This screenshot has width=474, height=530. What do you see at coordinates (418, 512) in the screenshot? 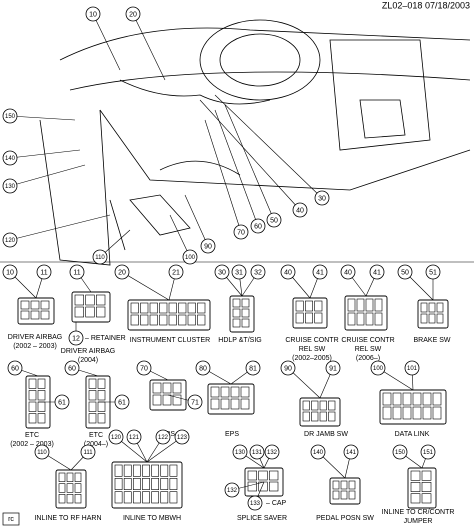
I see `connector-label: INLINE TO CR/CONTR` at bounding box center [418, 512].